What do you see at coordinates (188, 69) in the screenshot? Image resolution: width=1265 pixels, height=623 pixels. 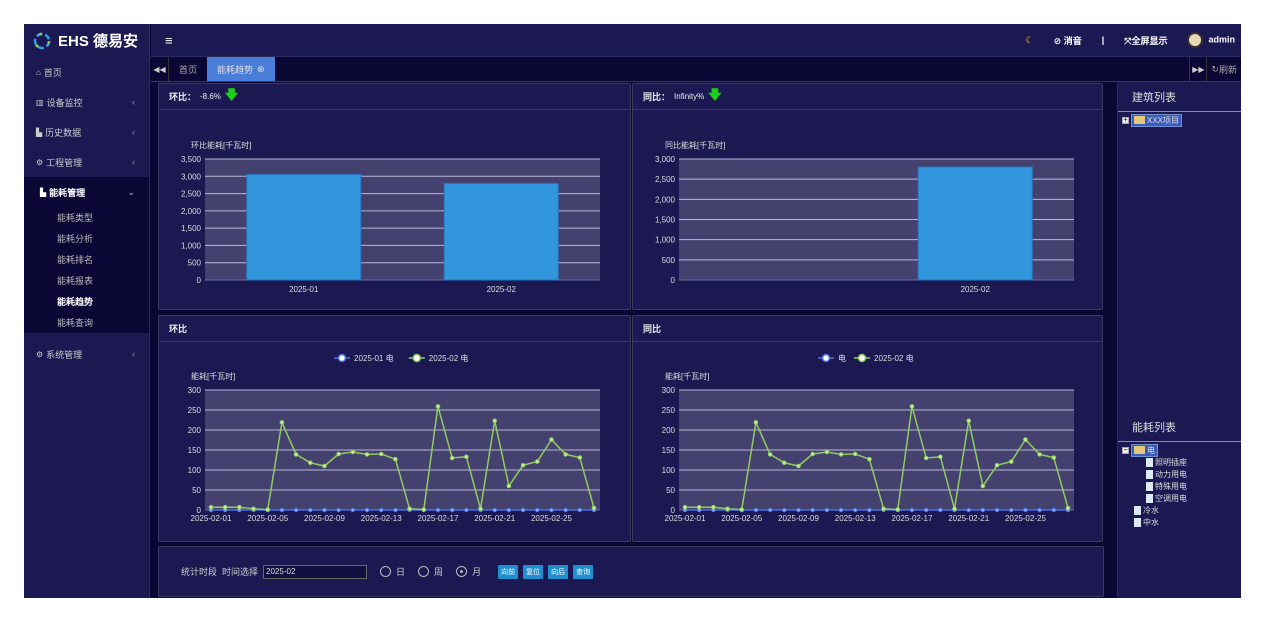 I see `tab-home: 首页` at bounding box center [188, 69].